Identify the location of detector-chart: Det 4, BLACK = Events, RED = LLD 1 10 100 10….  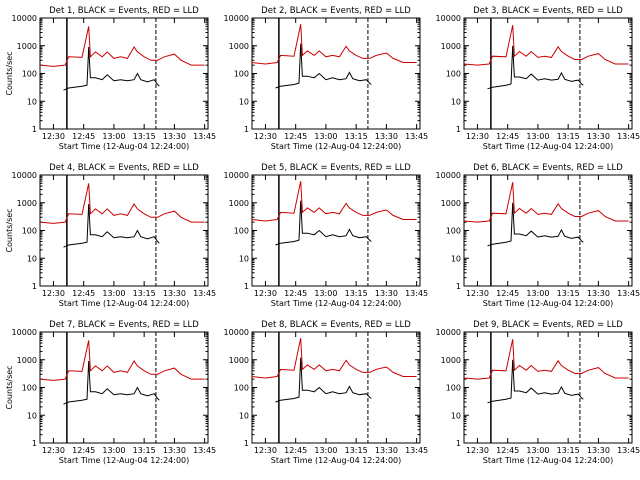
(110, 235).